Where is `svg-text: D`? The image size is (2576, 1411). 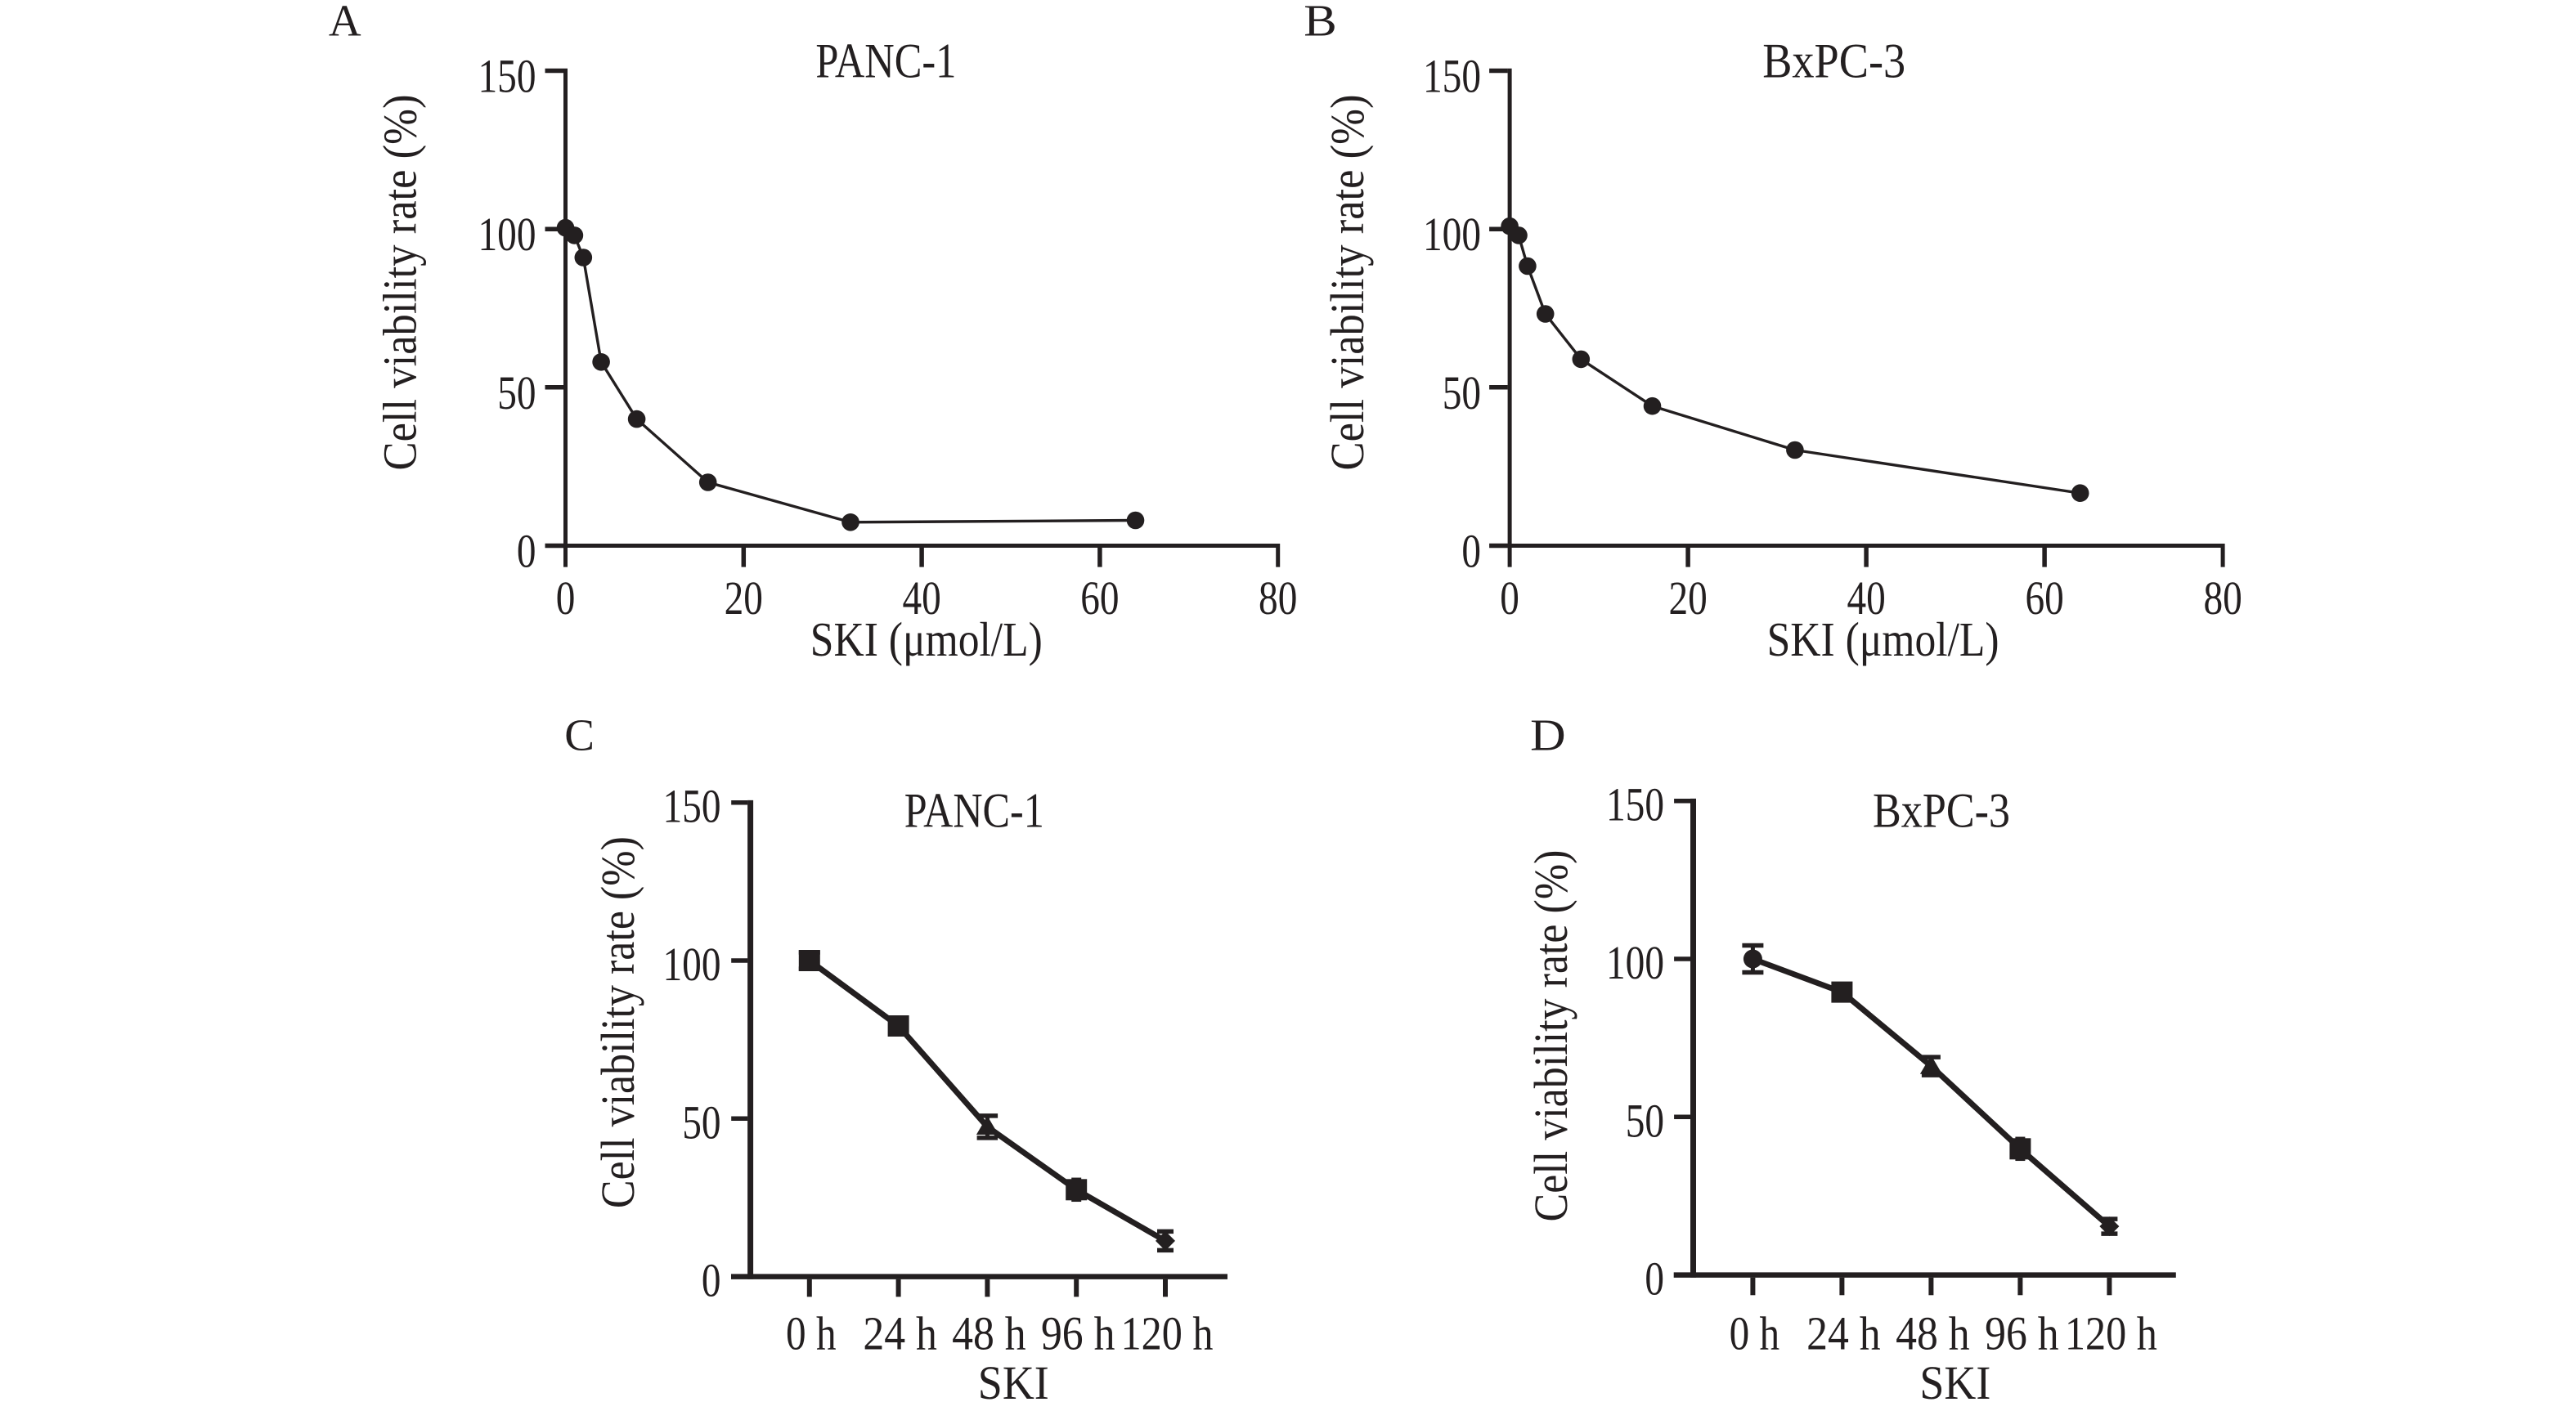
svg-text: D is located at coordinates (1548, 734).